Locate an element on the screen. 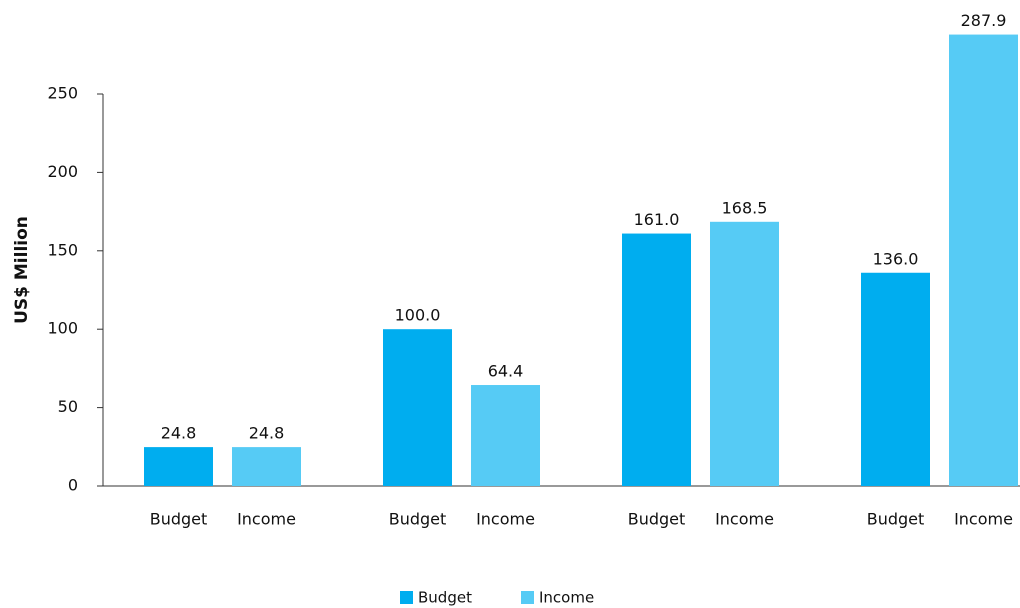 This screenshot has width=1020, height=608. y-tick-label: 0 is located at coordinates (73, 485).